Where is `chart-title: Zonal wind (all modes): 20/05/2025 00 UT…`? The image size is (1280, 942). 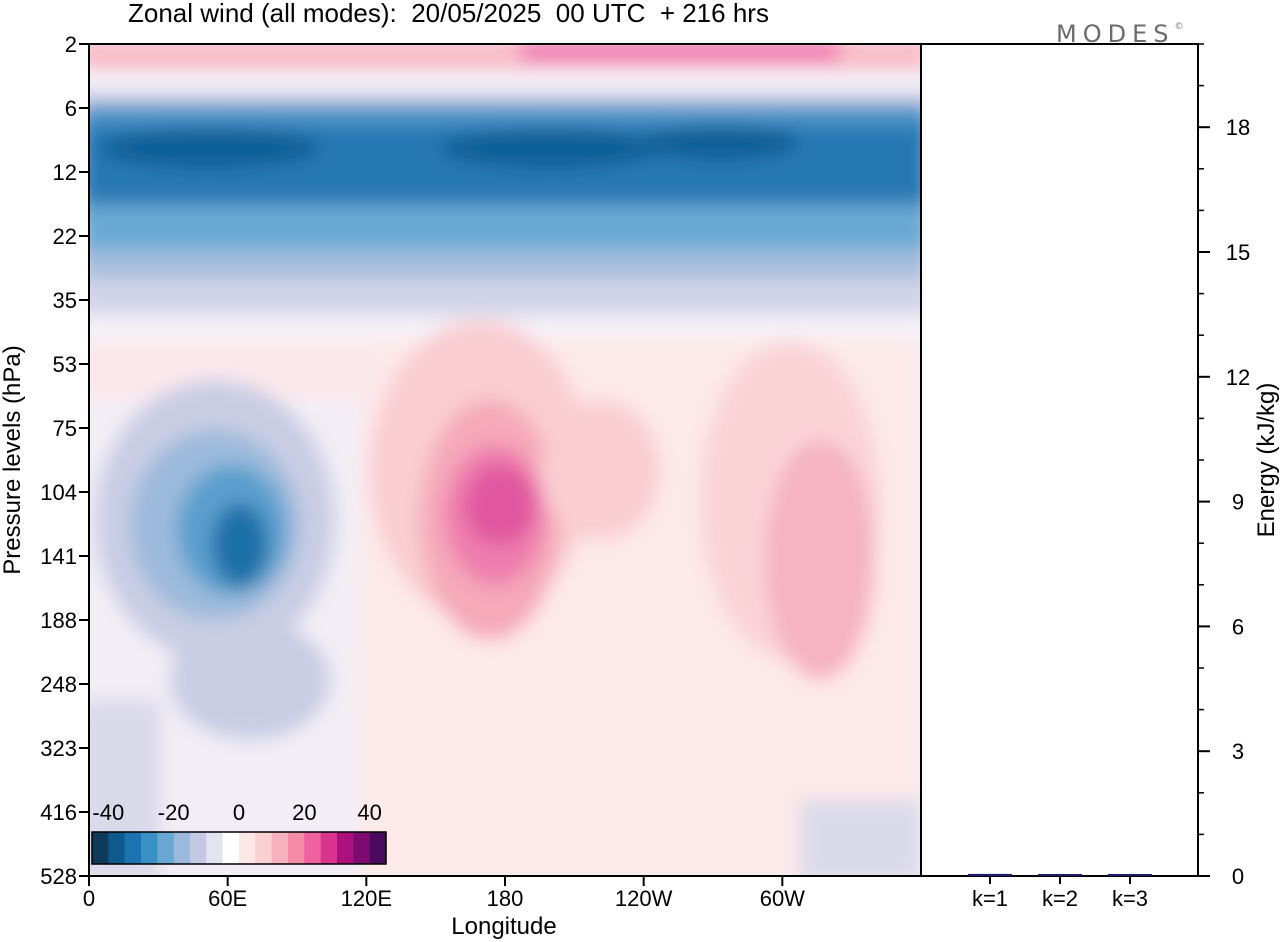 chart-title: Zonal wind (all modes): 20/05/2025 00 UT… is located at coordinates (448, 14).